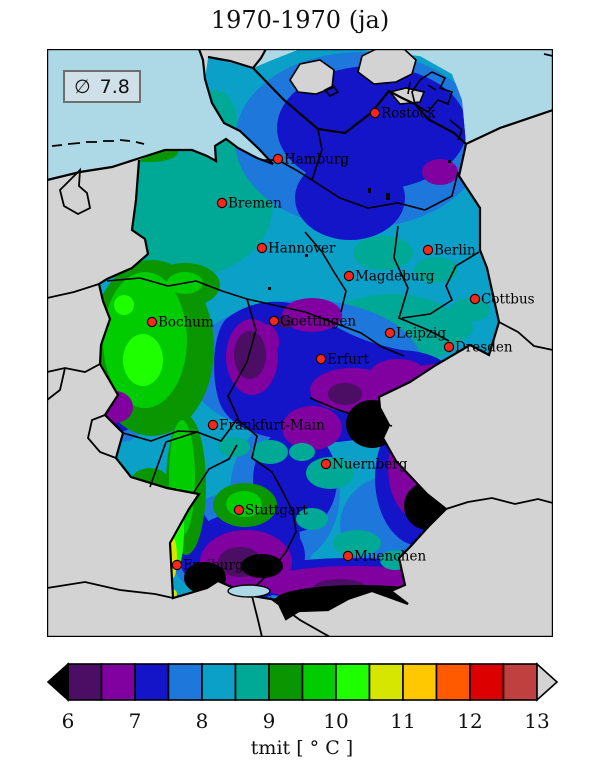 The image size is (600, 780). What do you see at coordinates (57, 682) in the screenshot?
I see `colorbar-under-arrow` at bounding box center [57, 682].